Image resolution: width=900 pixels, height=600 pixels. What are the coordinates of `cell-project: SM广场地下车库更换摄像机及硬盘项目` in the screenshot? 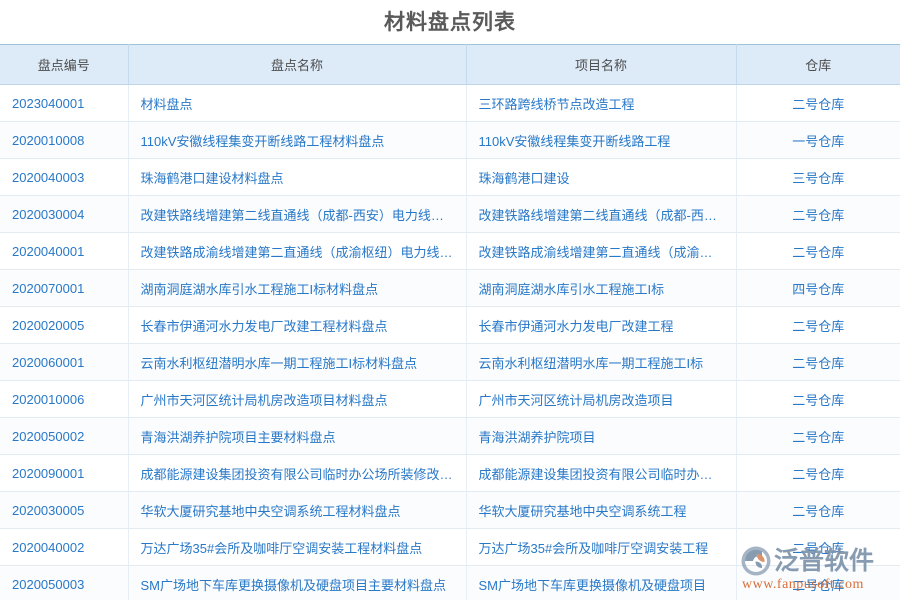 It's located at (601, 582).